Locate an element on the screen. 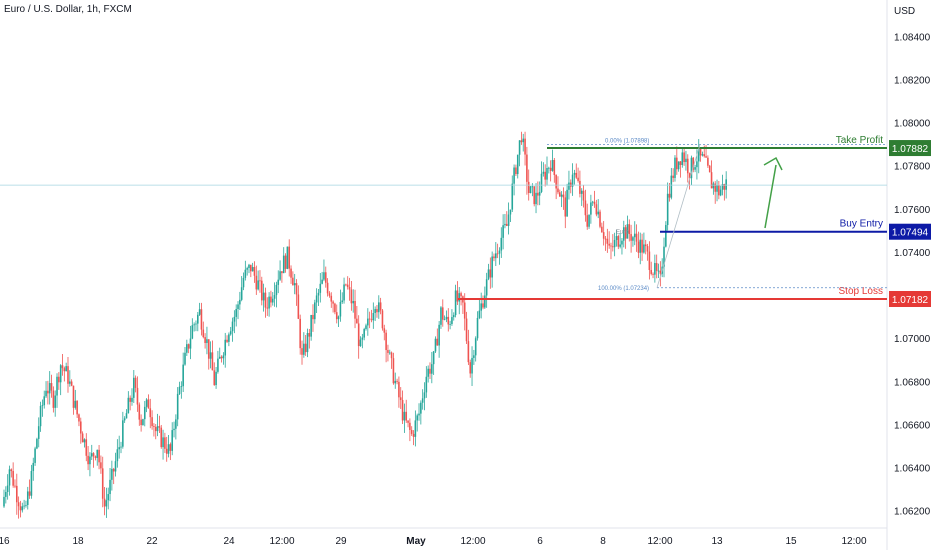 Image resolution: width=932 pixels, height=550 pixels. fib-100-label: 100.00% (1.07234) is located at coordinates (623, 289).